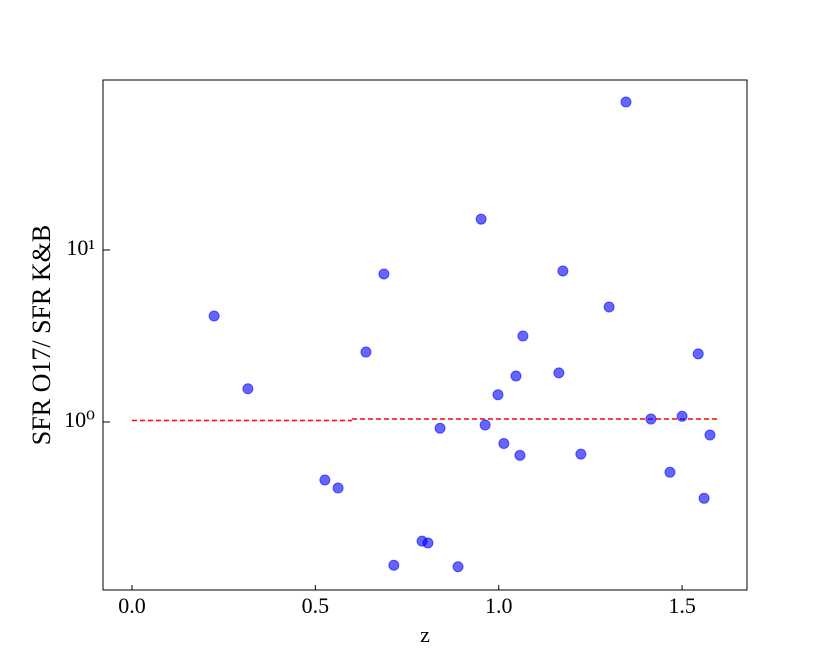 The width and height of the screenshot is (830, 664). I want to click on x-axis-label: z, so click(425, 634).